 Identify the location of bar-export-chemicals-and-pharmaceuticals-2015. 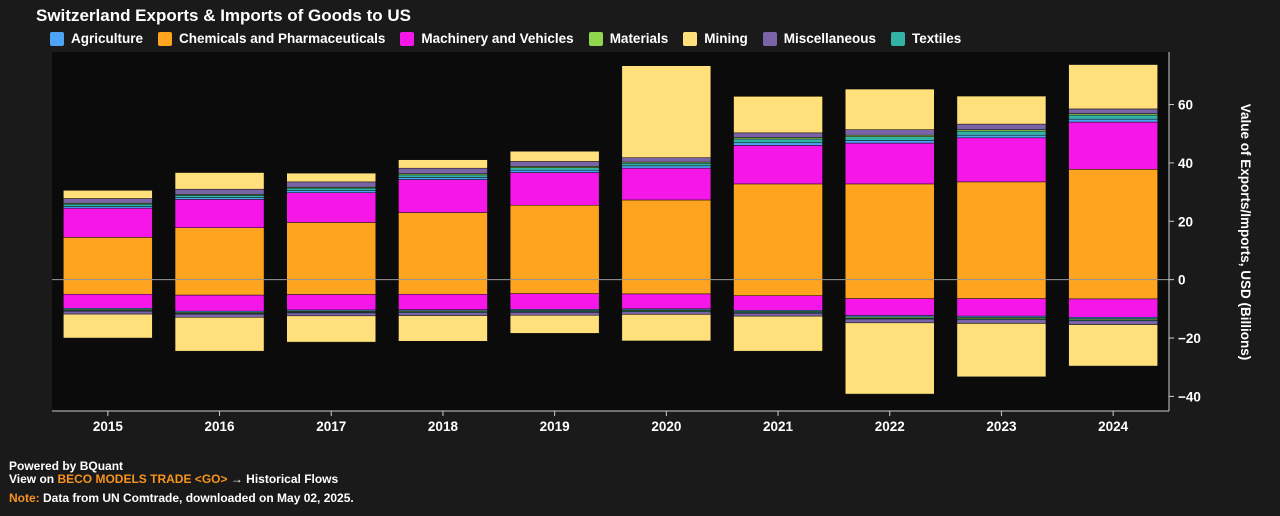
(108, 258).